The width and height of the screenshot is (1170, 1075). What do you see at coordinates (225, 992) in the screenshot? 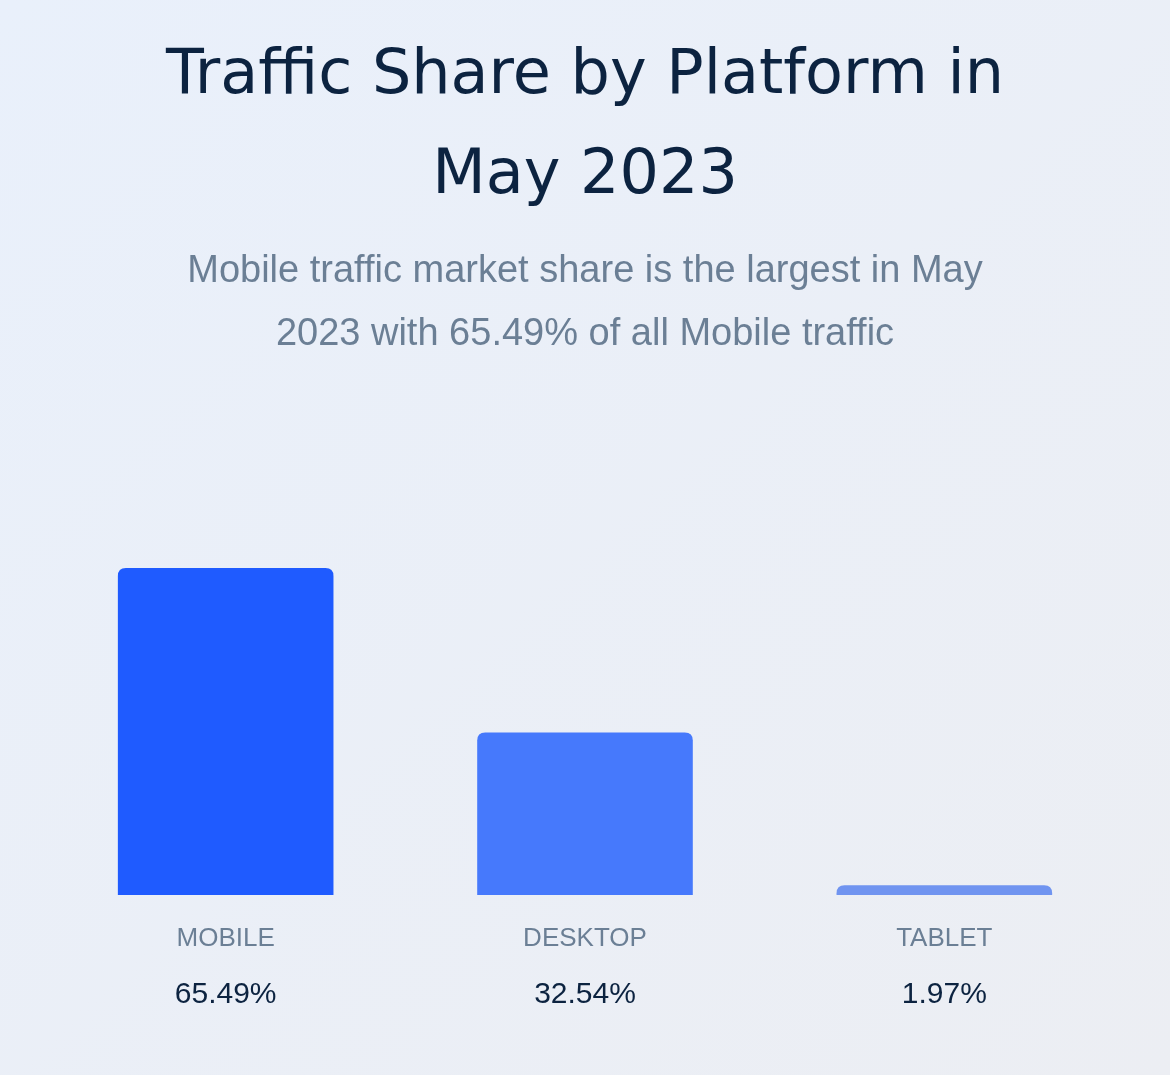
I see `data-label: 65.49%` at bounding box center [225, 992].